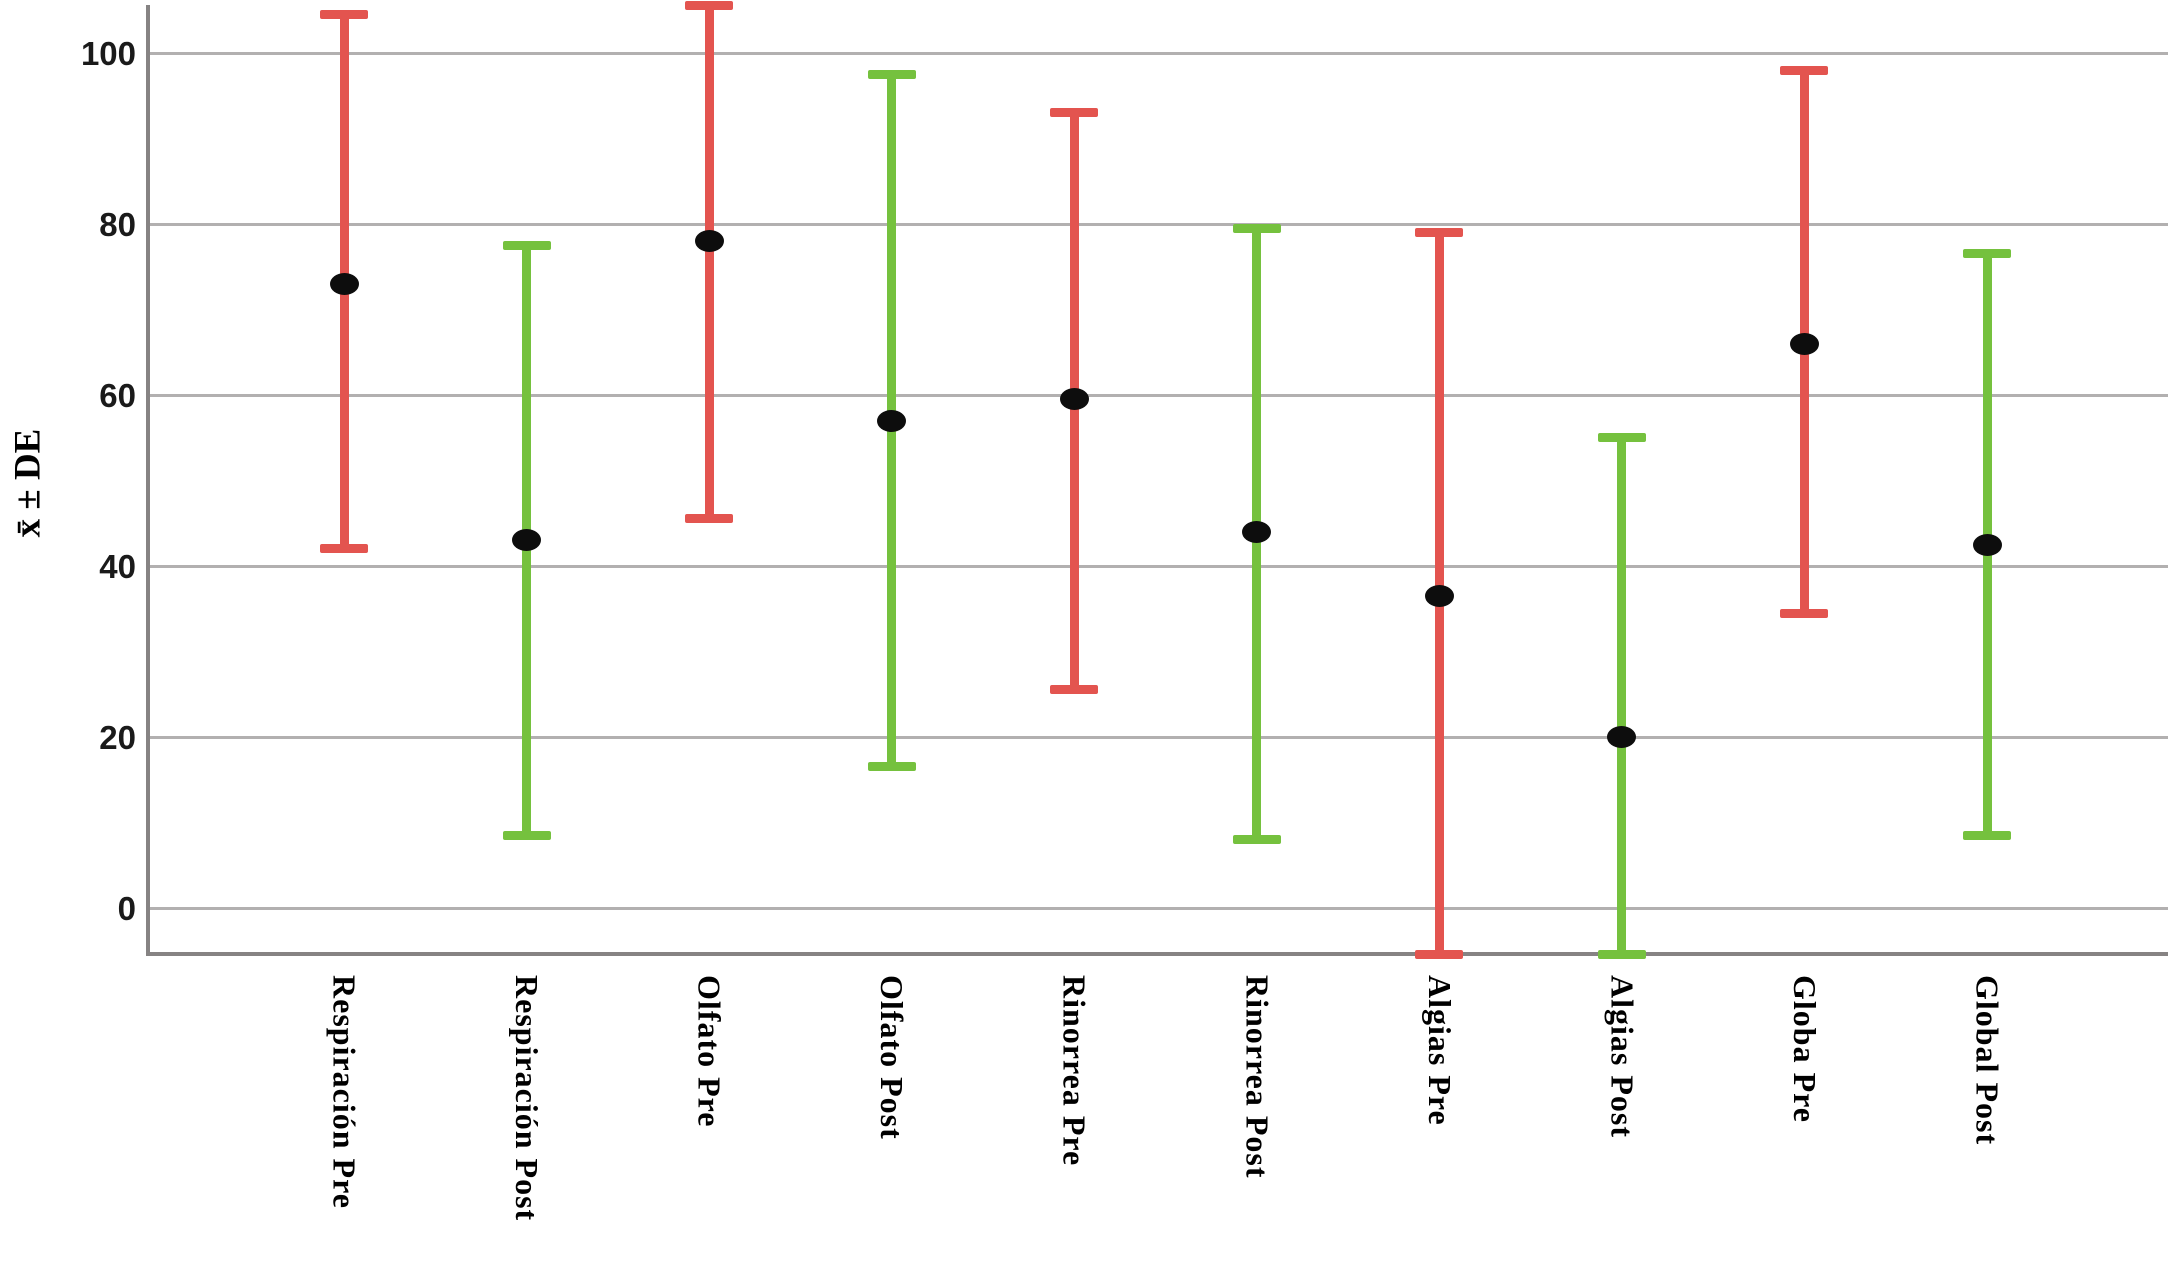 This screenshot has width=2175, height=1270. What do you see at coordinates (28, 483) in the screenshot?
I see `y-axis-title: x̄ ± DE` at bounding box center [28, 483].